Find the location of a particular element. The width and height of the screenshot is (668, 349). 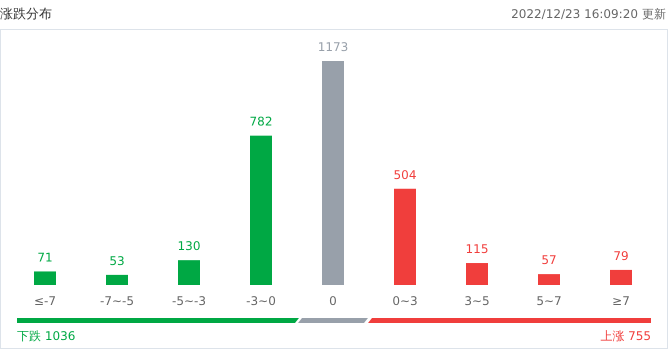

x-tick-label: 5~7 is located at coordinates (549, 301).